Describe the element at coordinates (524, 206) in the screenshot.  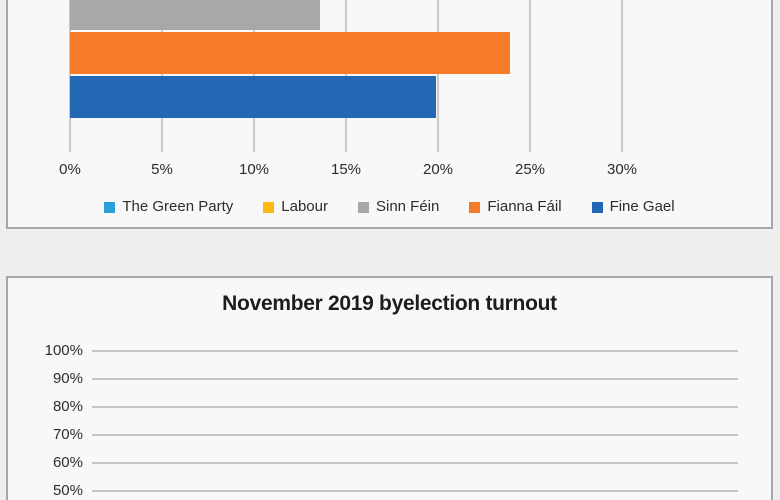
I see `legend-label: Fianna Fáil` at that location.